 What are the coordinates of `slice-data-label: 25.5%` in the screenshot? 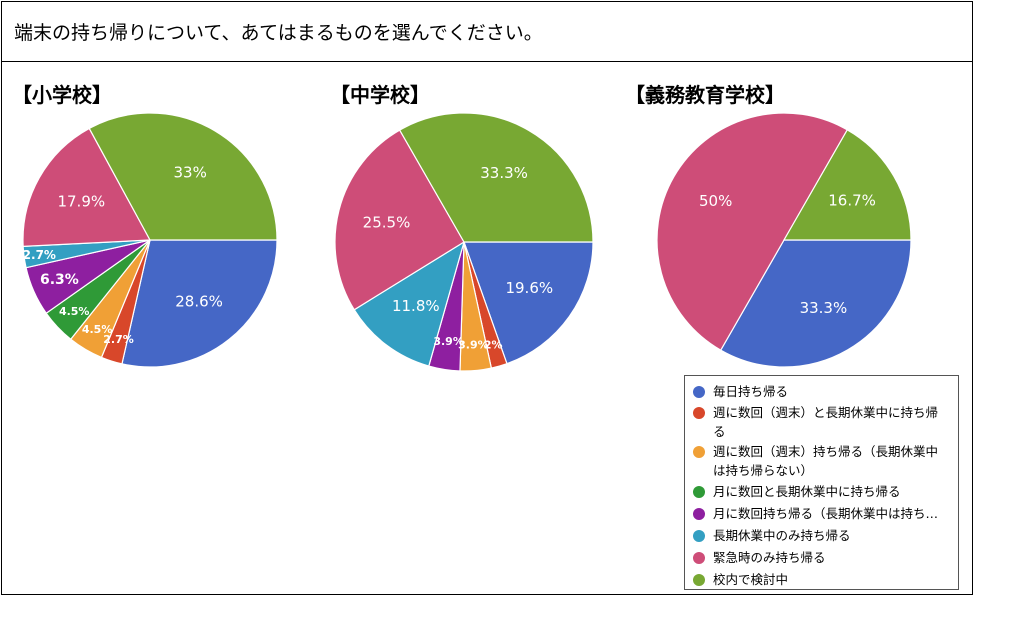 It's located at (387, 222).